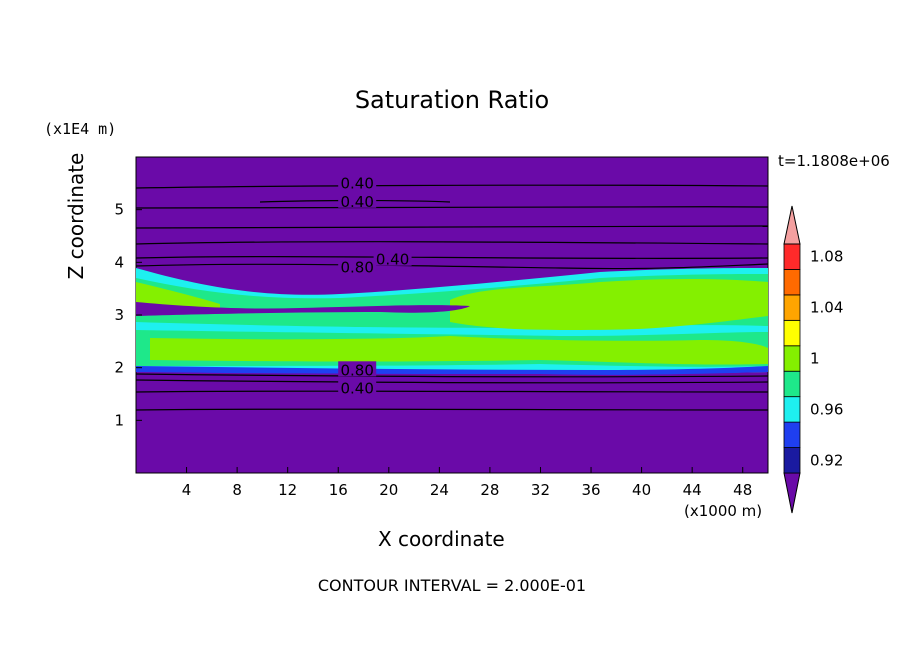  I want to click on x-unit-label: (x1000 m), so click(723, 511).